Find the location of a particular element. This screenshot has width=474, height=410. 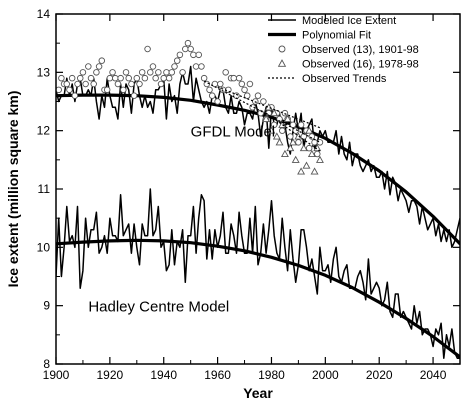

x-tick-label: 1900 is located at coordinates (56, 375).